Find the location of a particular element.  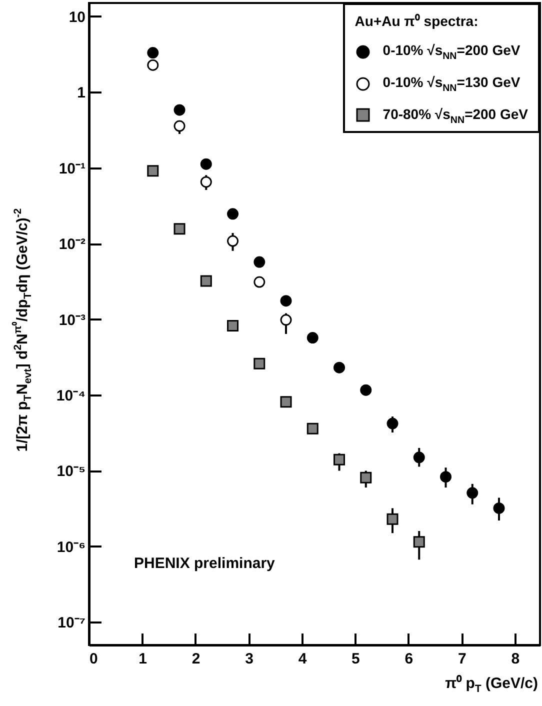

legend-title: Au+Au π⁰ spectra: is located at coordinates (417, 21).